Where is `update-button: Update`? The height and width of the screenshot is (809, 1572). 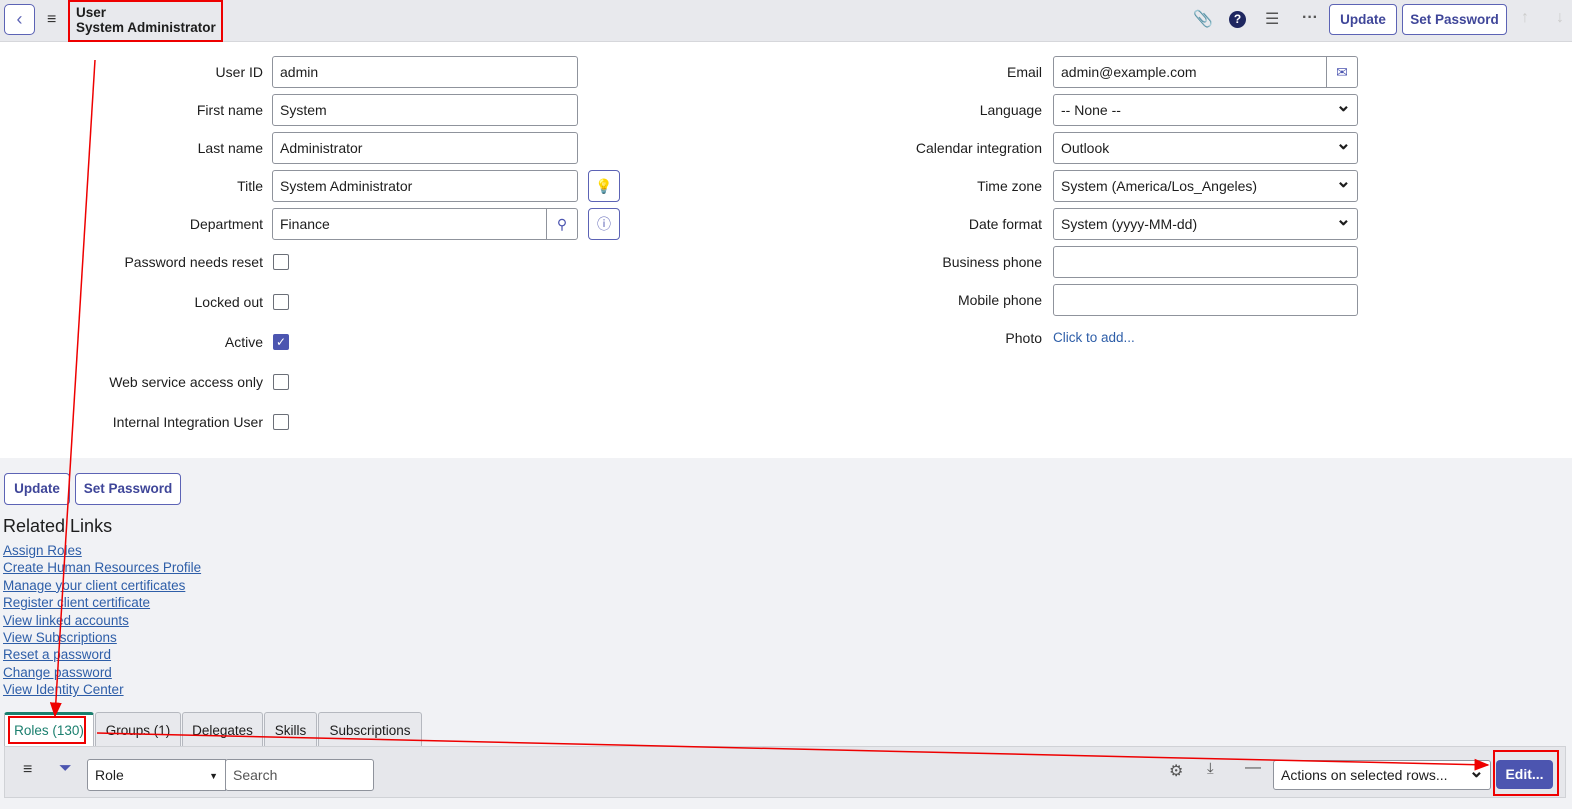
update-button: Update is located at coordinates (1363, 19).